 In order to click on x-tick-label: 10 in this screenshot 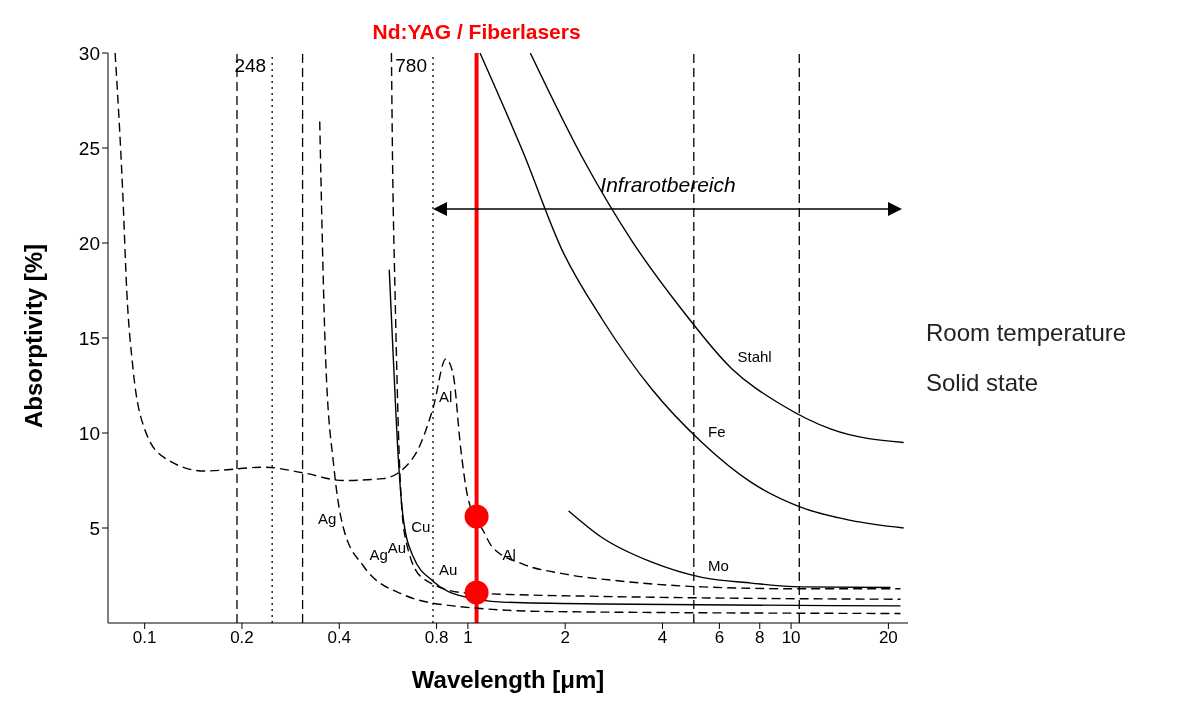, I will do `click(791, 638)`.